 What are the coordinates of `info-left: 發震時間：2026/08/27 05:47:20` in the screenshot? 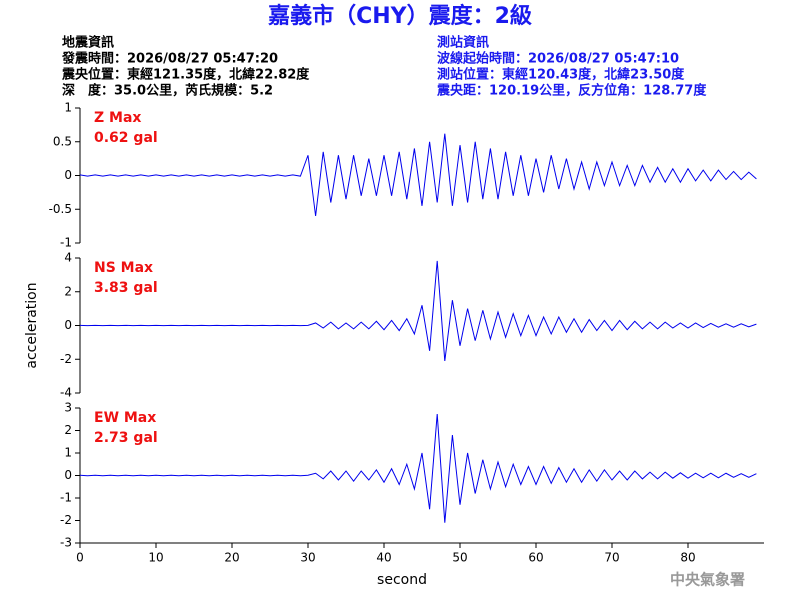 It's located at (169, 59).